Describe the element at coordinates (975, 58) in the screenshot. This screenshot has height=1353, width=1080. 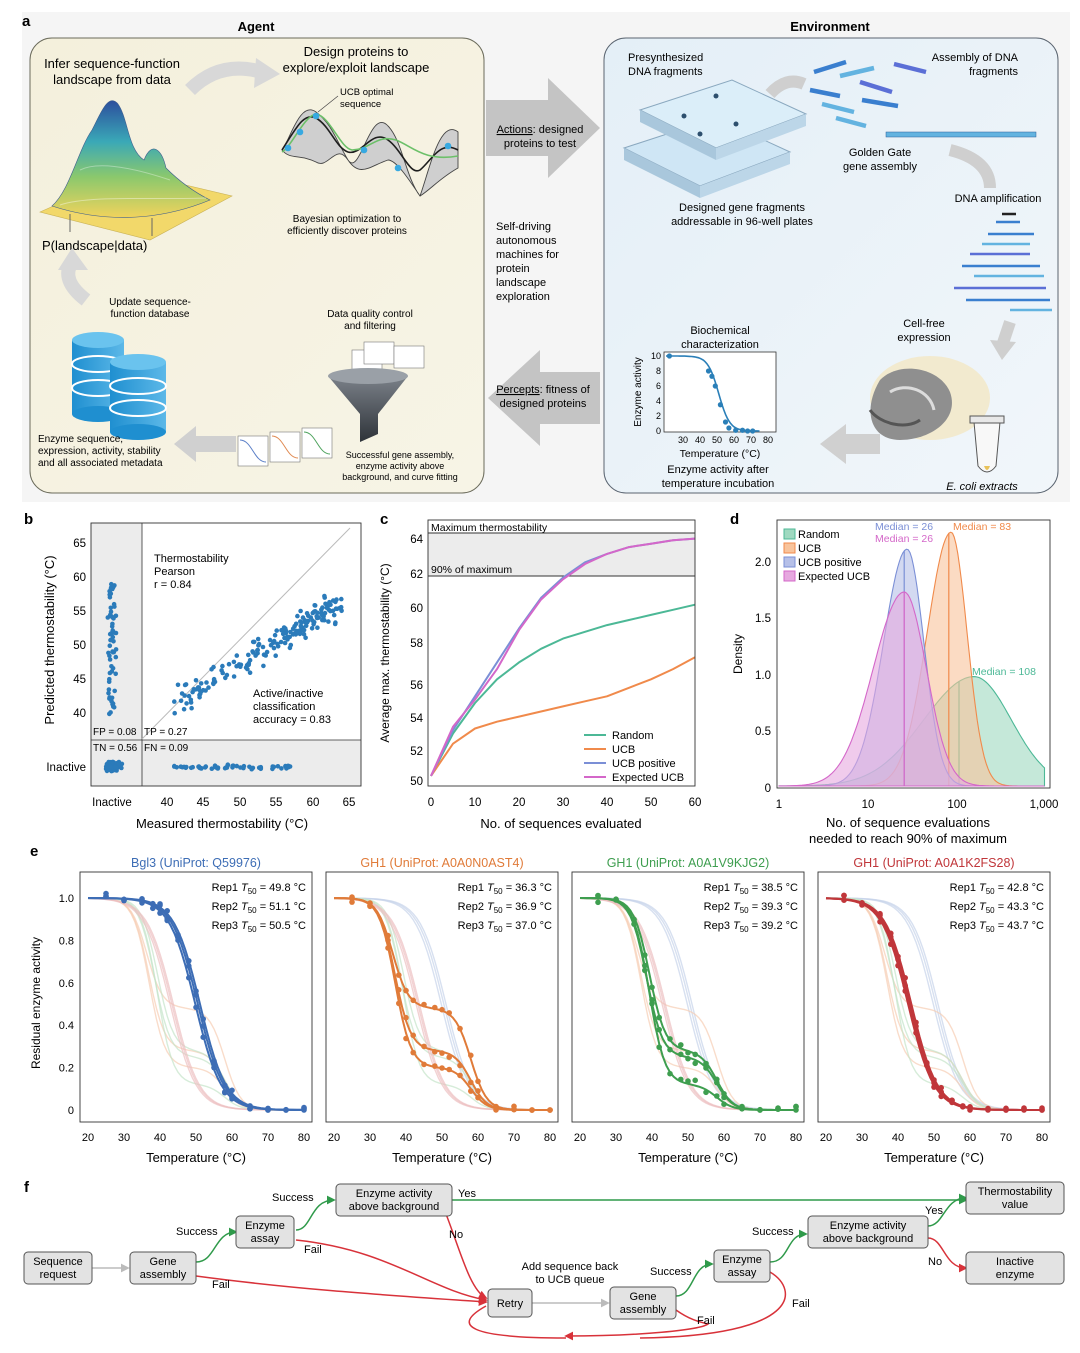
I see `assembly-line-1: Assembly of DNA` at that location.